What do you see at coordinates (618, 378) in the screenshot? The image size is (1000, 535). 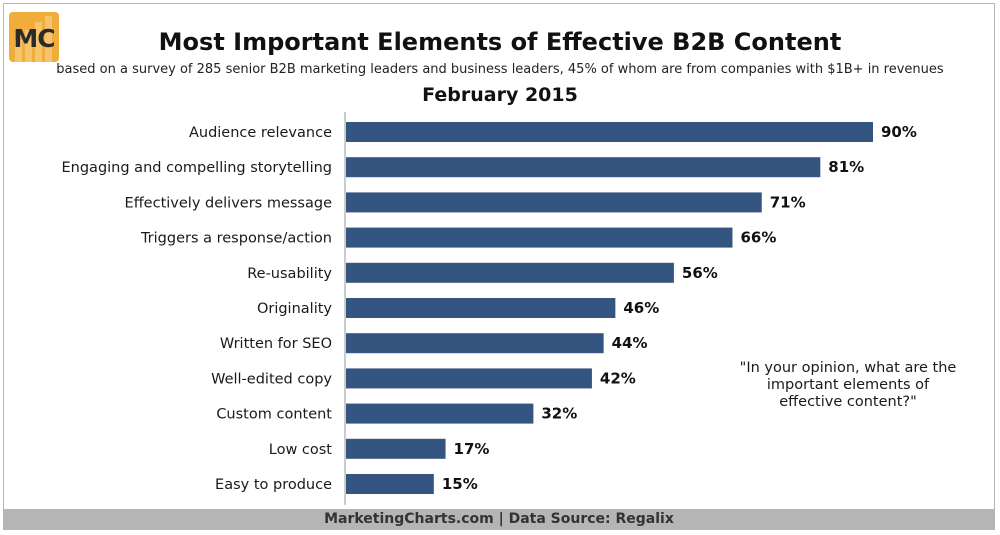 I see `value-label: 42%` at bounding box center [618, 378].